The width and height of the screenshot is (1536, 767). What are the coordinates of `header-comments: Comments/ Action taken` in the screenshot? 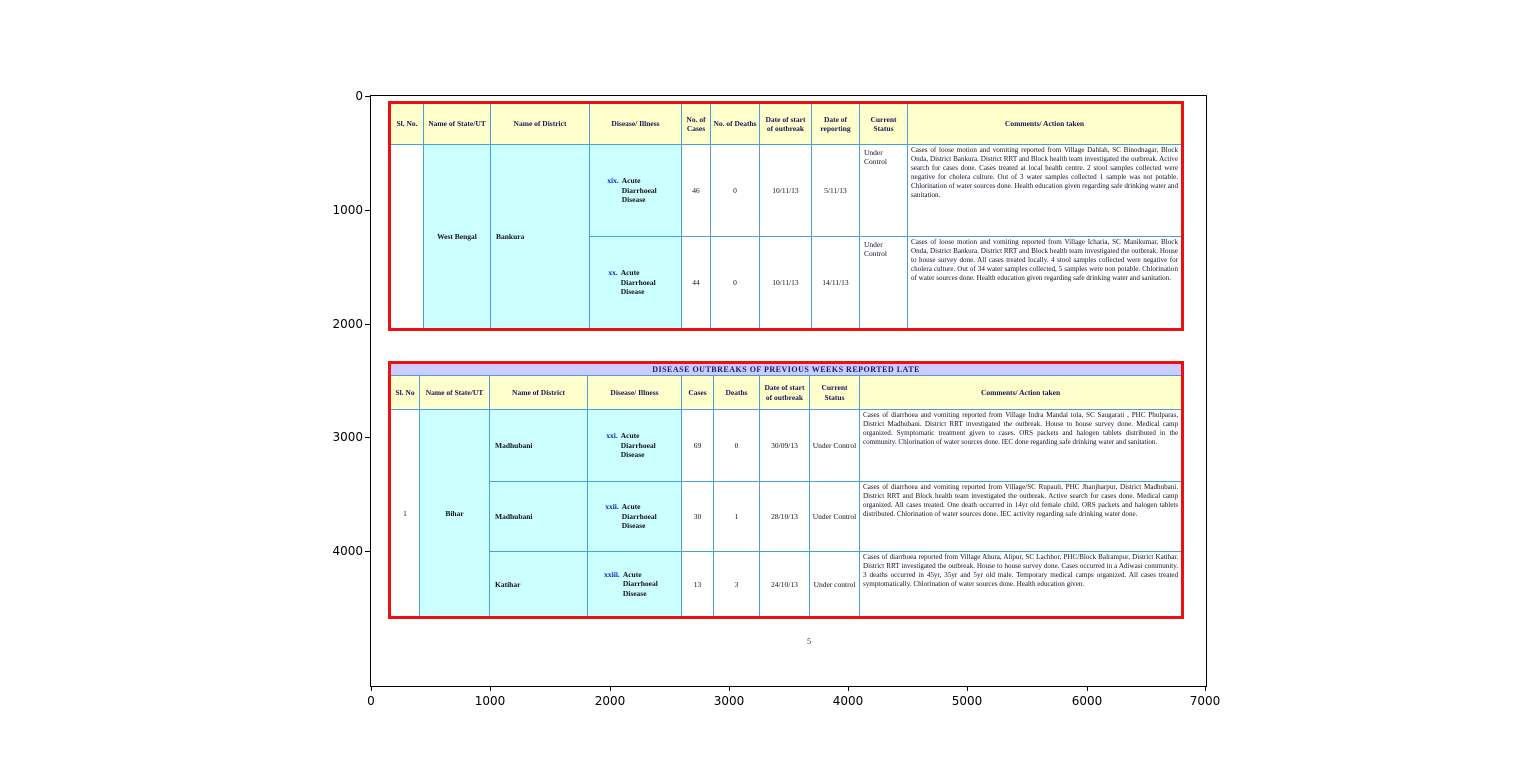 It's located at (1045, 123).